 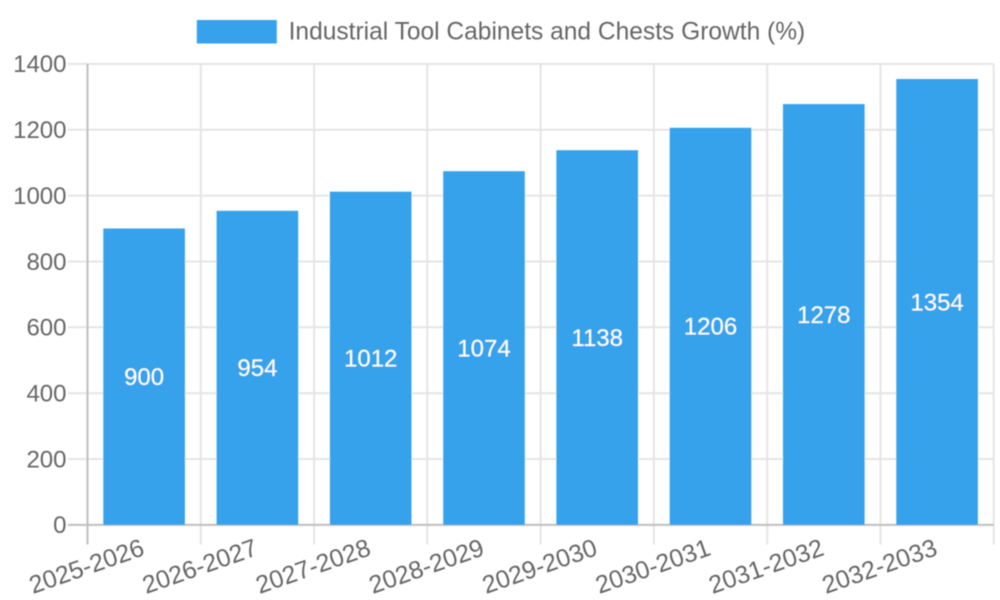 I want to click on svg-text: 1012, so click(x=370, y=359).